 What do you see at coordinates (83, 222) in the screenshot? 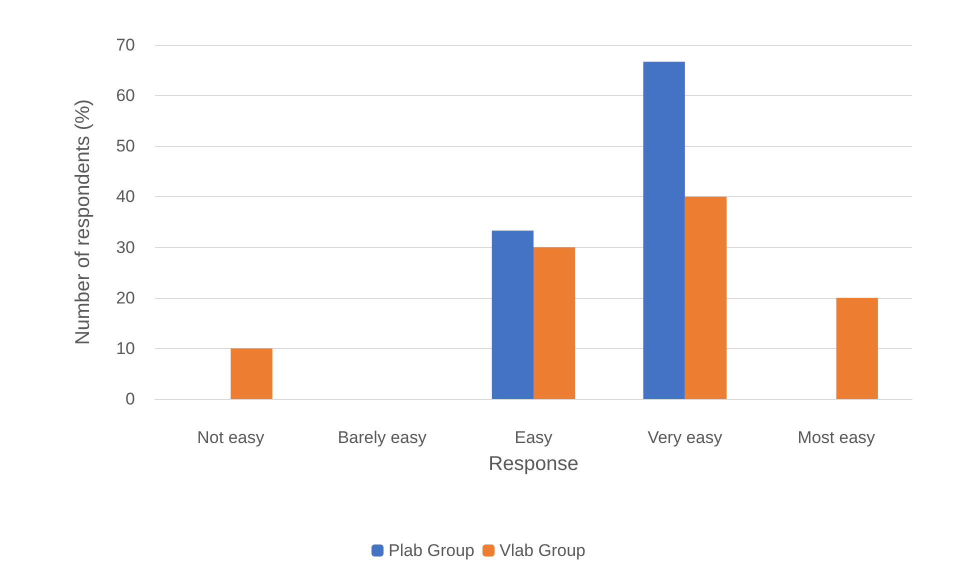
I see `y-axis-title: Number of respondents (%)` at bounding box center [83, 222].